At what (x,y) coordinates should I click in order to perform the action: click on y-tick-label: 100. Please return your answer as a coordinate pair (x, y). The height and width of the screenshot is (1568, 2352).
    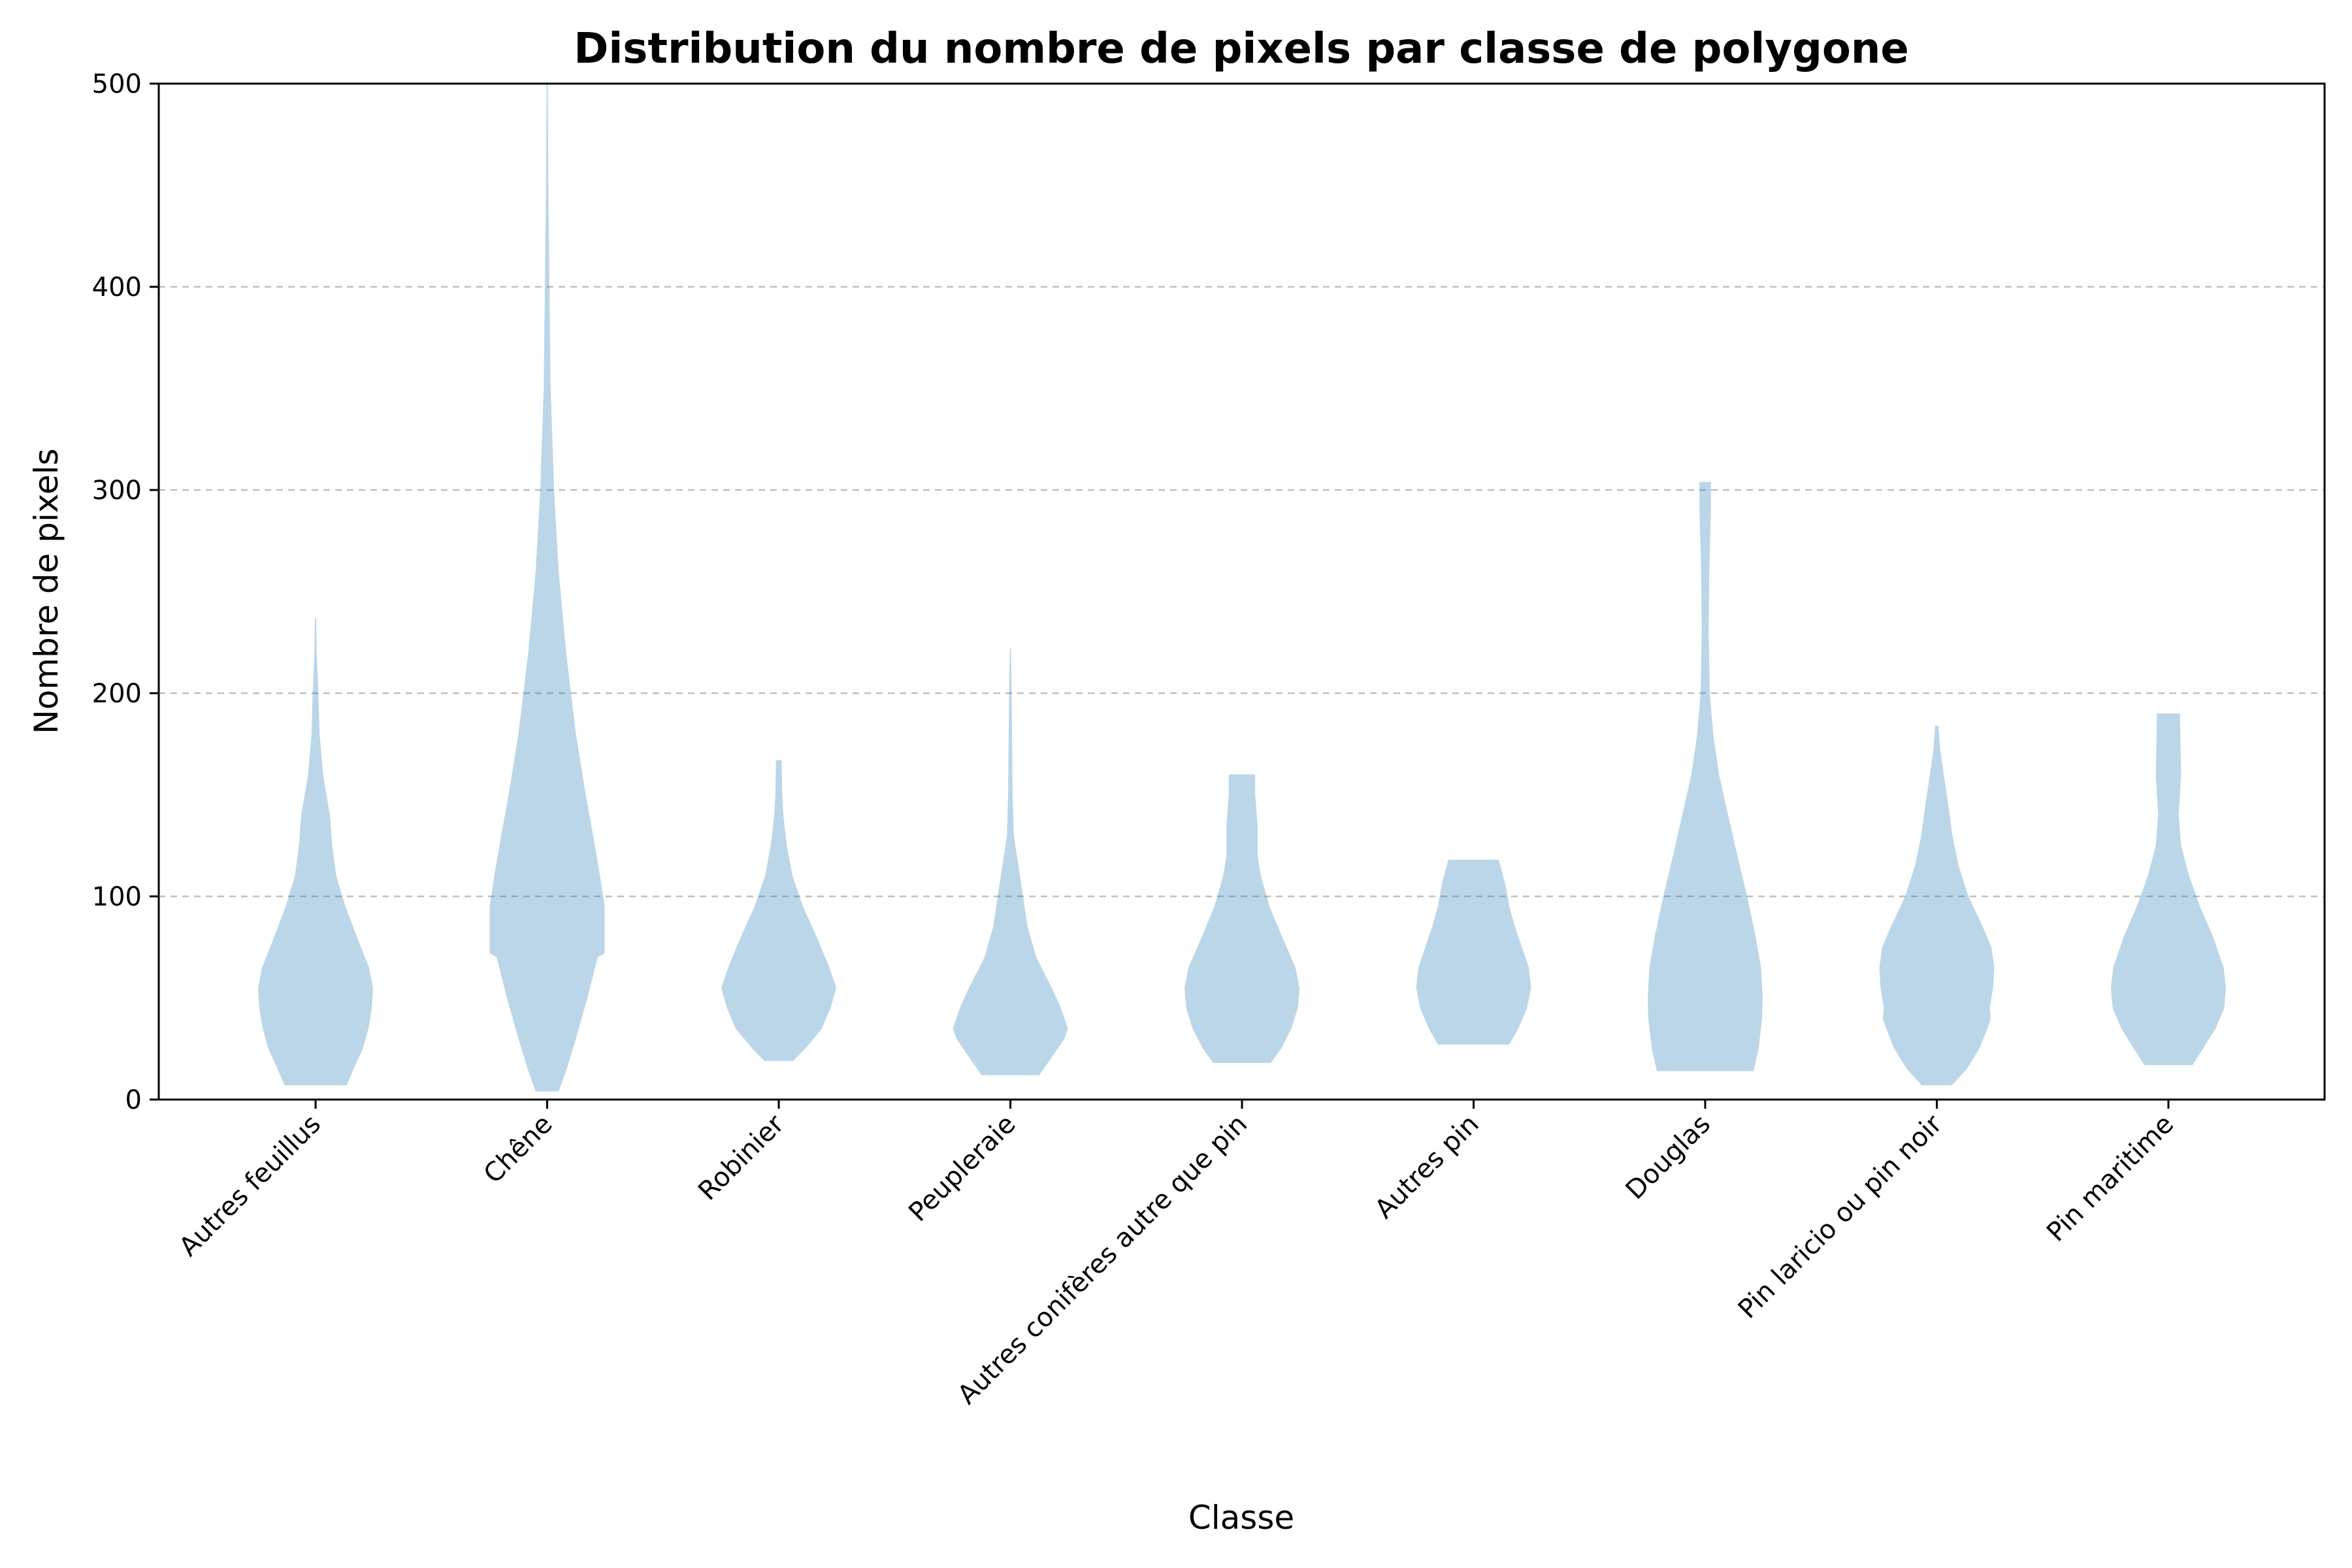
    Looking at the image, I should click on (117, 897).